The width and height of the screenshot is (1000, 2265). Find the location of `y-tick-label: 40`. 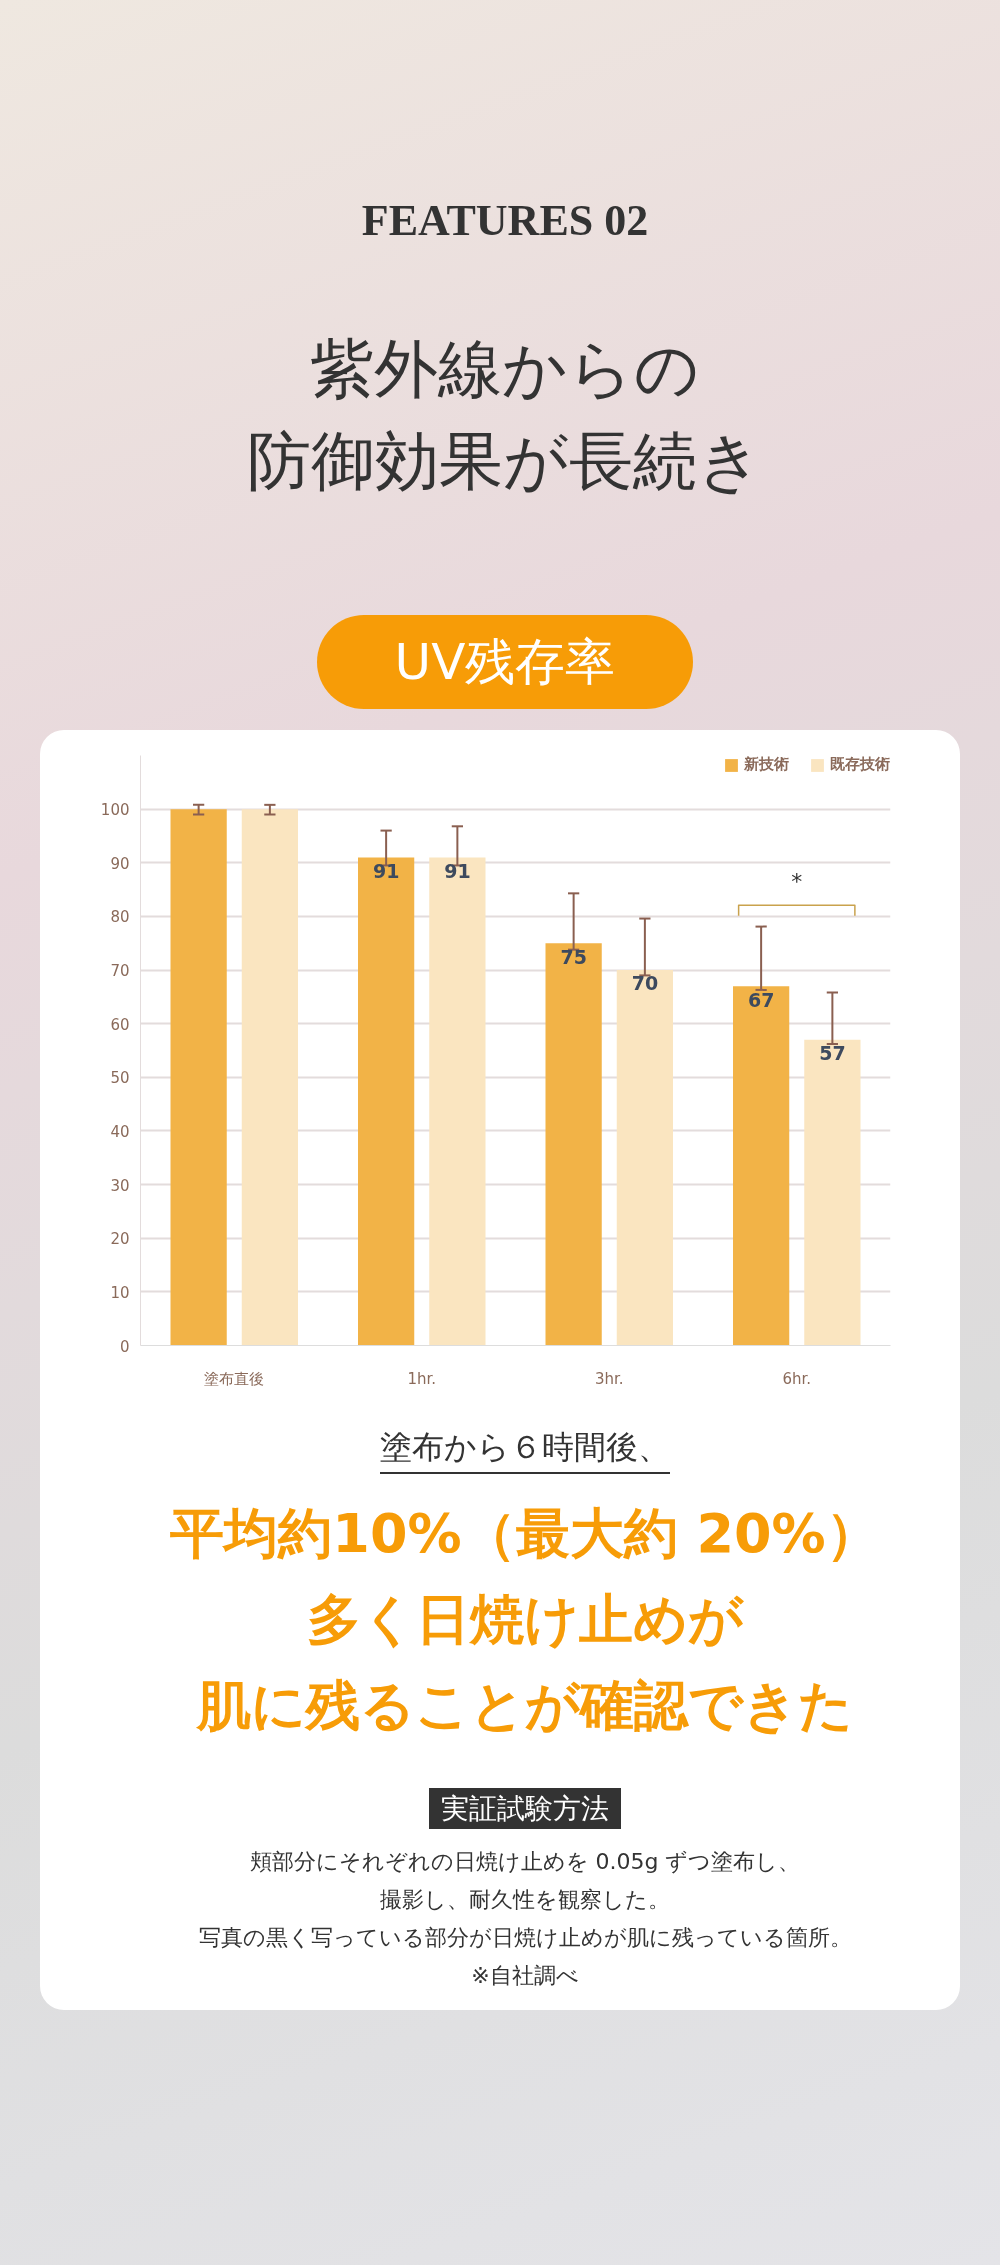

y-tick-label: 40 is located at coordinates (120, 1131).